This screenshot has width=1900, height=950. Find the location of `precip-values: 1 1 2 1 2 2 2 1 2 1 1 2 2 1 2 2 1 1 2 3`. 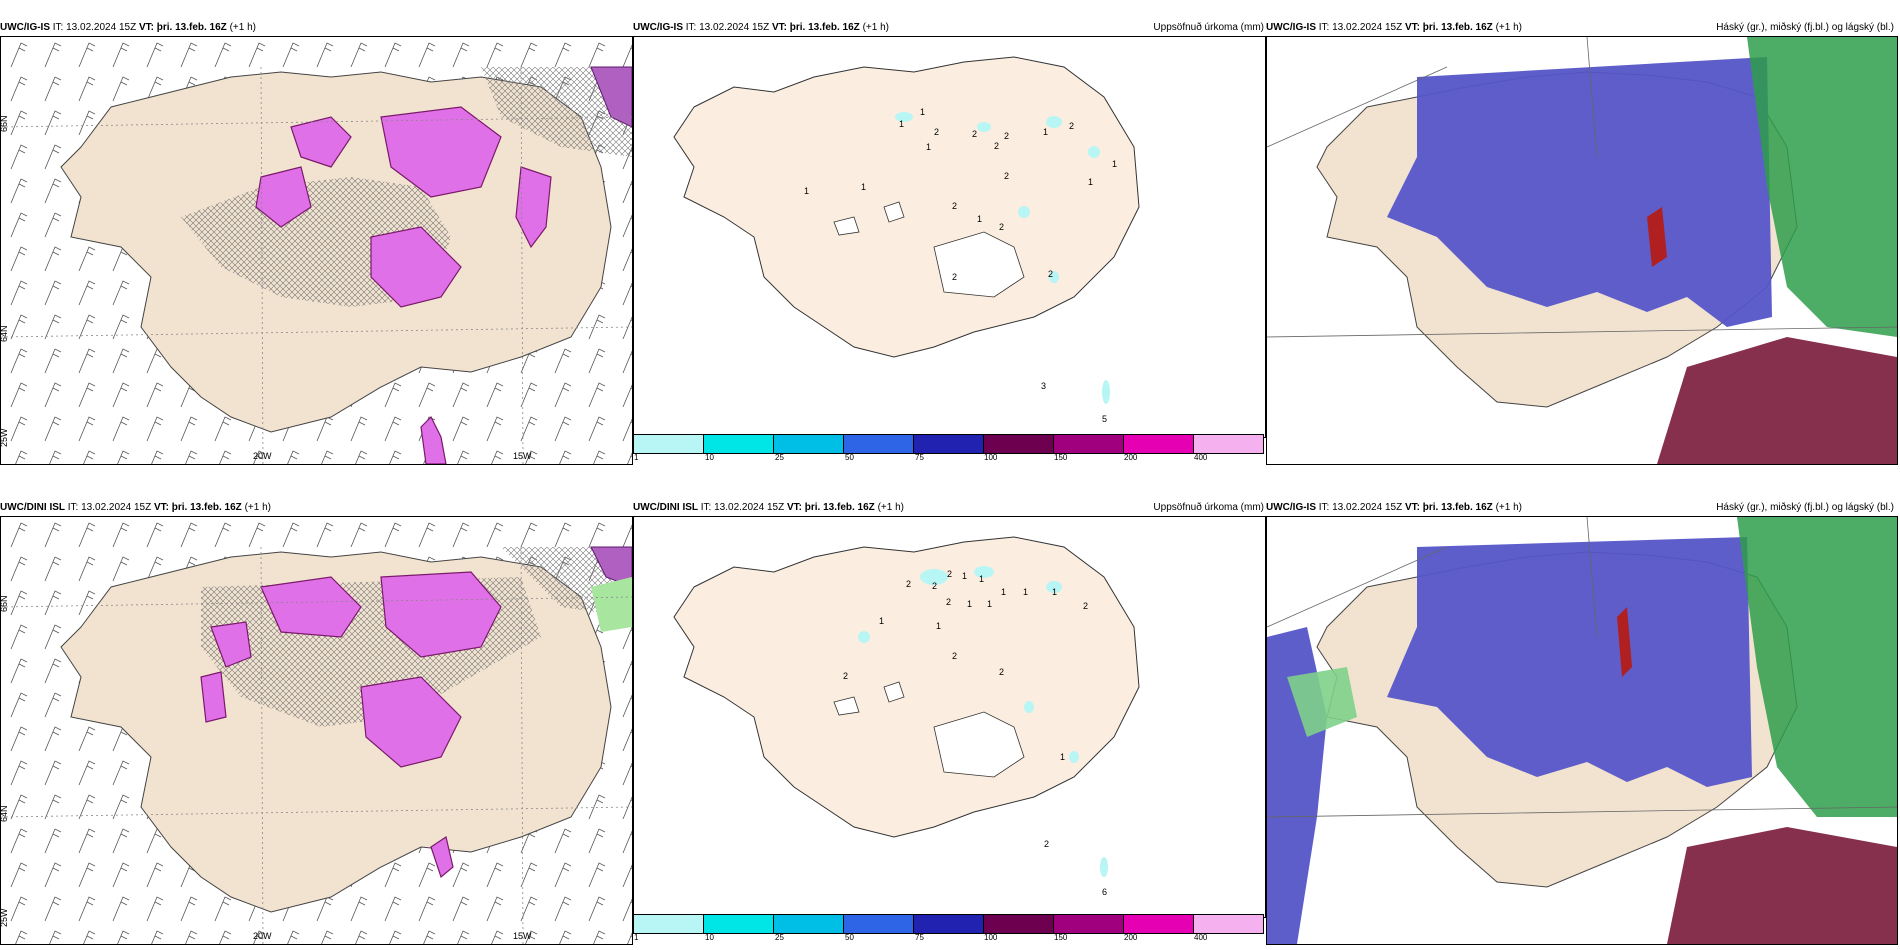

precip-values: 1 1 2 1 2 2 2 1 2 1 1 2 2 1 2 2 1 1 2 3 is located at coordinates (960, 265).